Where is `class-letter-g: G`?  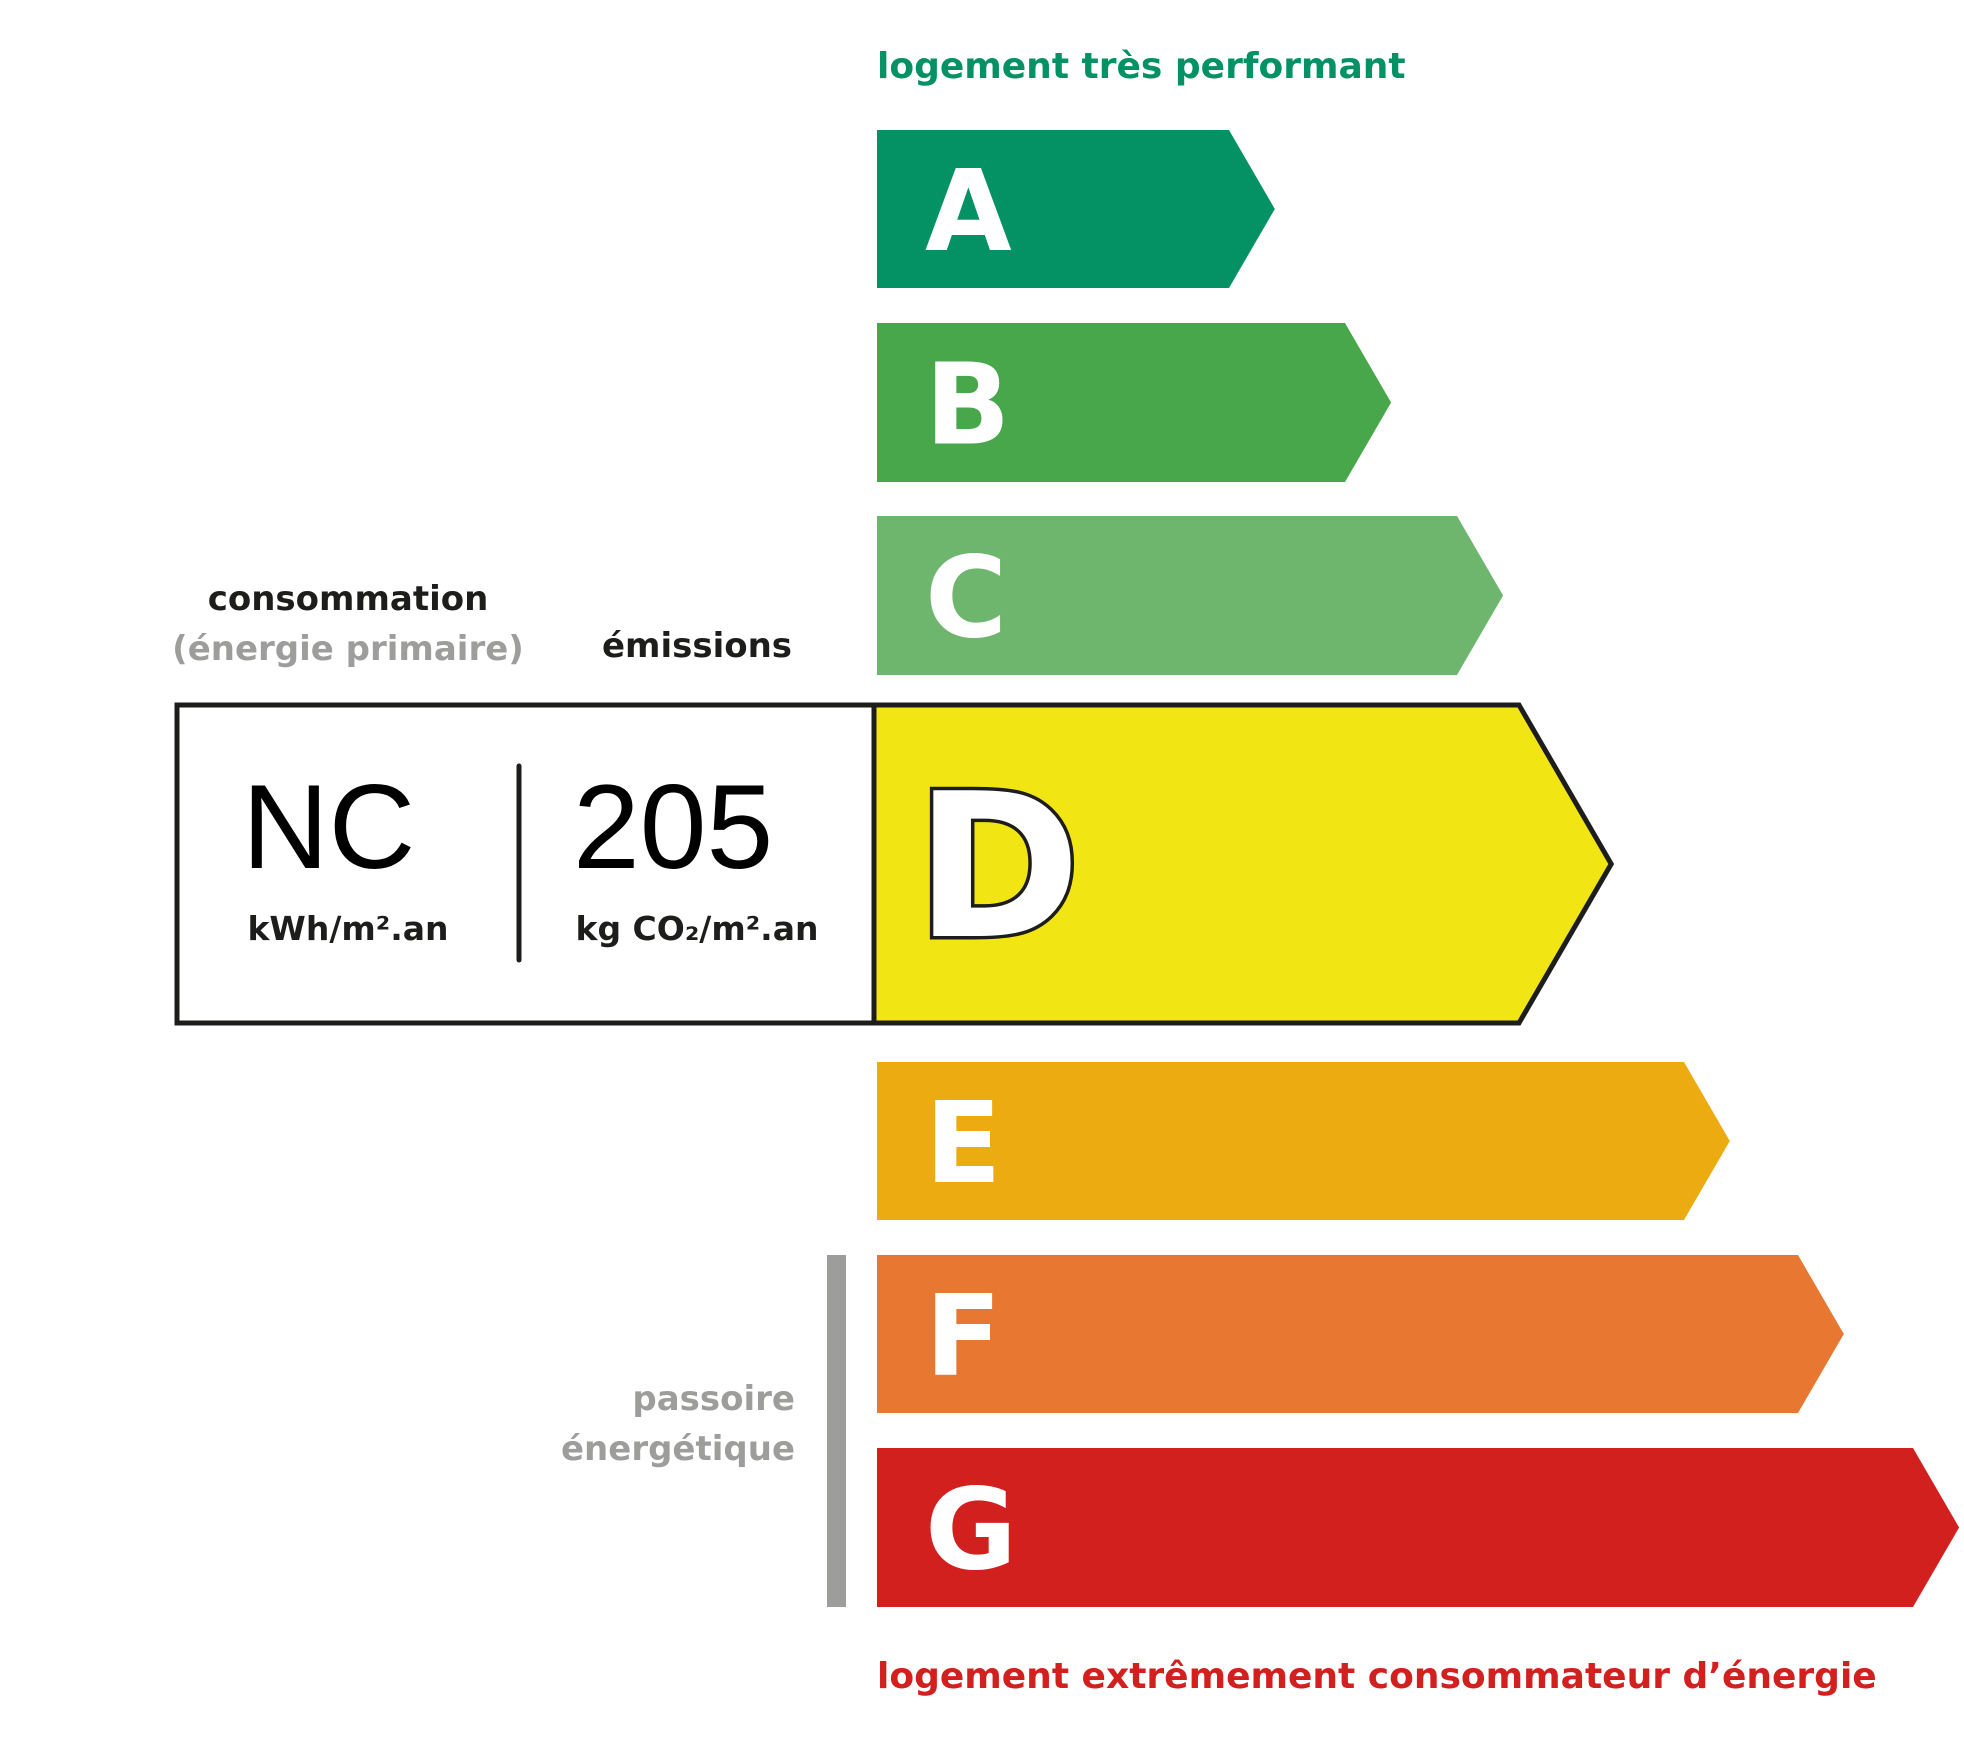 class-letter-g: G is located at coordinates (971, 1531).